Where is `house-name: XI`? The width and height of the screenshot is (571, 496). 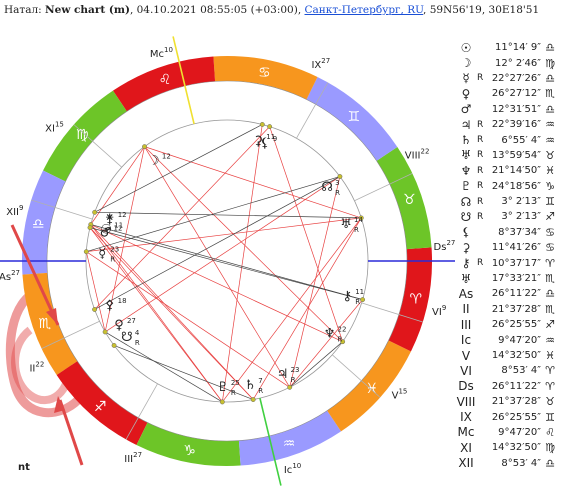 house-name: XI is located at coordinates (50, 129).